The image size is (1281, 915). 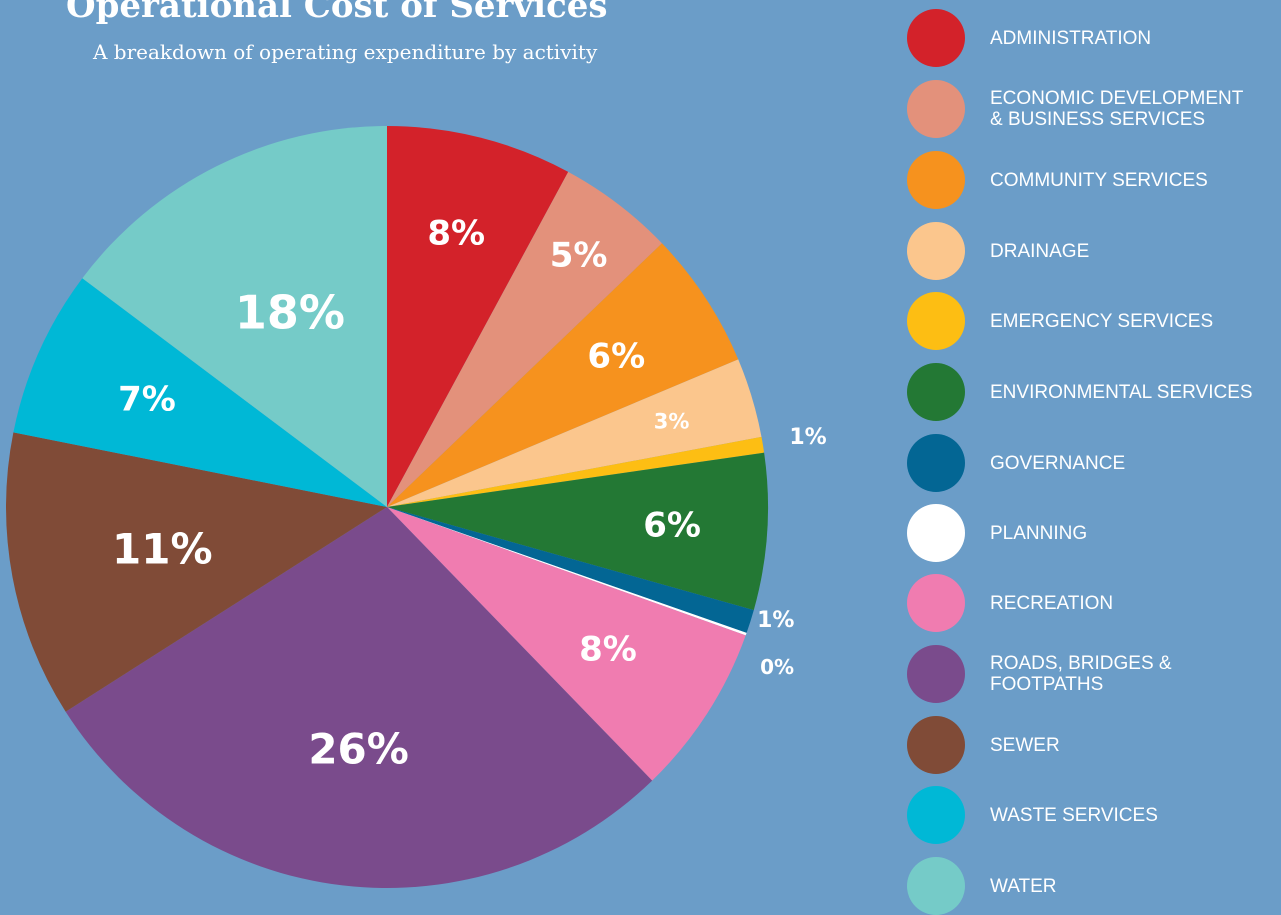 What do you see at coordinates (337, 13) in the screenshot?
I see `chart-title: Operational Cost of Services` at bounding box center [337, 13].